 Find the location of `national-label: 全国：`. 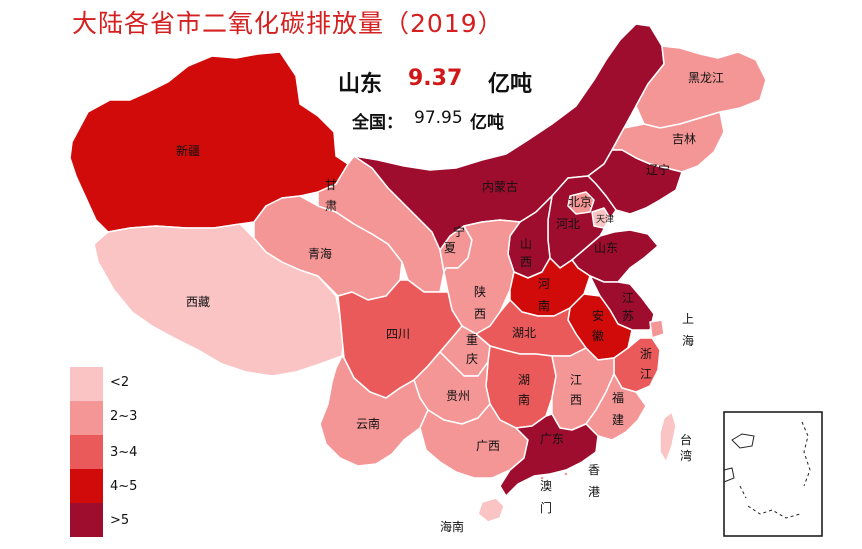

national-label: 全国： is located at coordinates (377, 123).